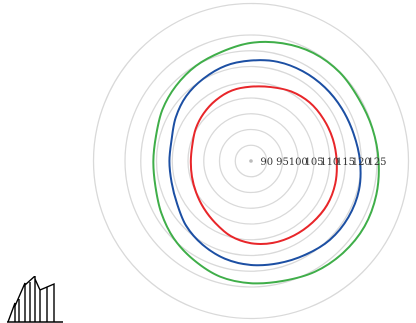 The image size is (416, 323). I want to click on center-dot, so click(251, 161).